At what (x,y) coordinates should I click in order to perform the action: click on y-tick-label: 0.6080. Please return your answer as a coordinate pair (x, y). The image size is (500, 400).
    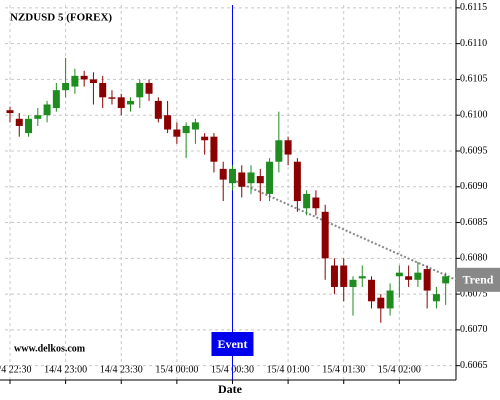
    Looking at the image, I should click on (474, 258).